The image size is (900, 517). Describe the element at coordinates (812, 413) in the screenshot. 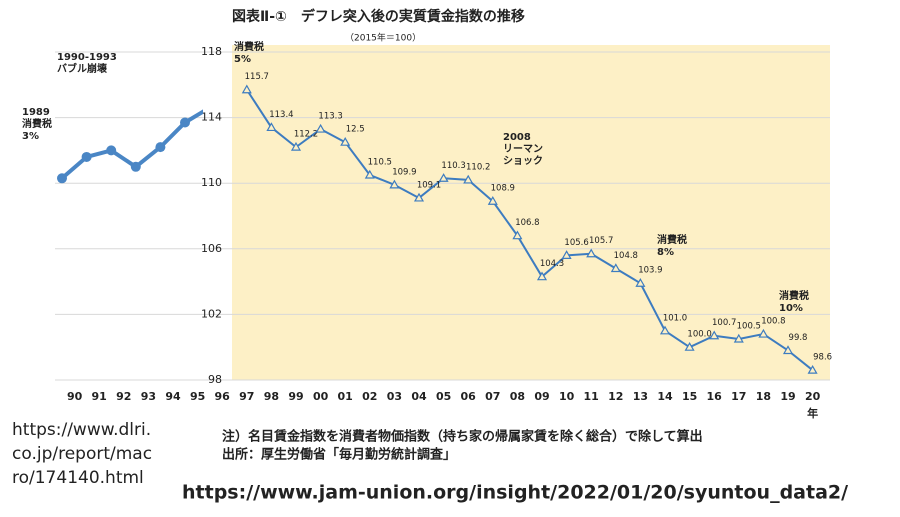

I see `x-unit-label: 年` at that location.